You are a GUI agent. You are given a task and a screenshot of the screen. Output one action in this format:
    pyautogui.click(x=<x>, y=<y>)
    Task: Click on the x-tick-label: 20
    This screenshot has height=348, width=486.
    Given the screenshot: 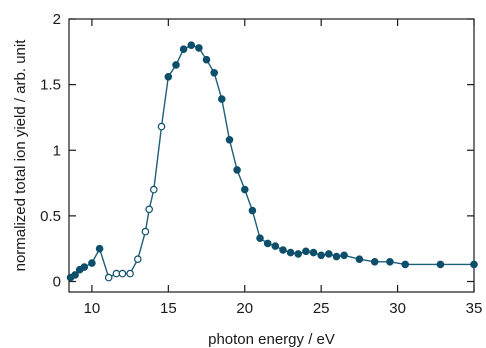 What is the action you would take?
    pyautogui.click(x=244, y=308)
    